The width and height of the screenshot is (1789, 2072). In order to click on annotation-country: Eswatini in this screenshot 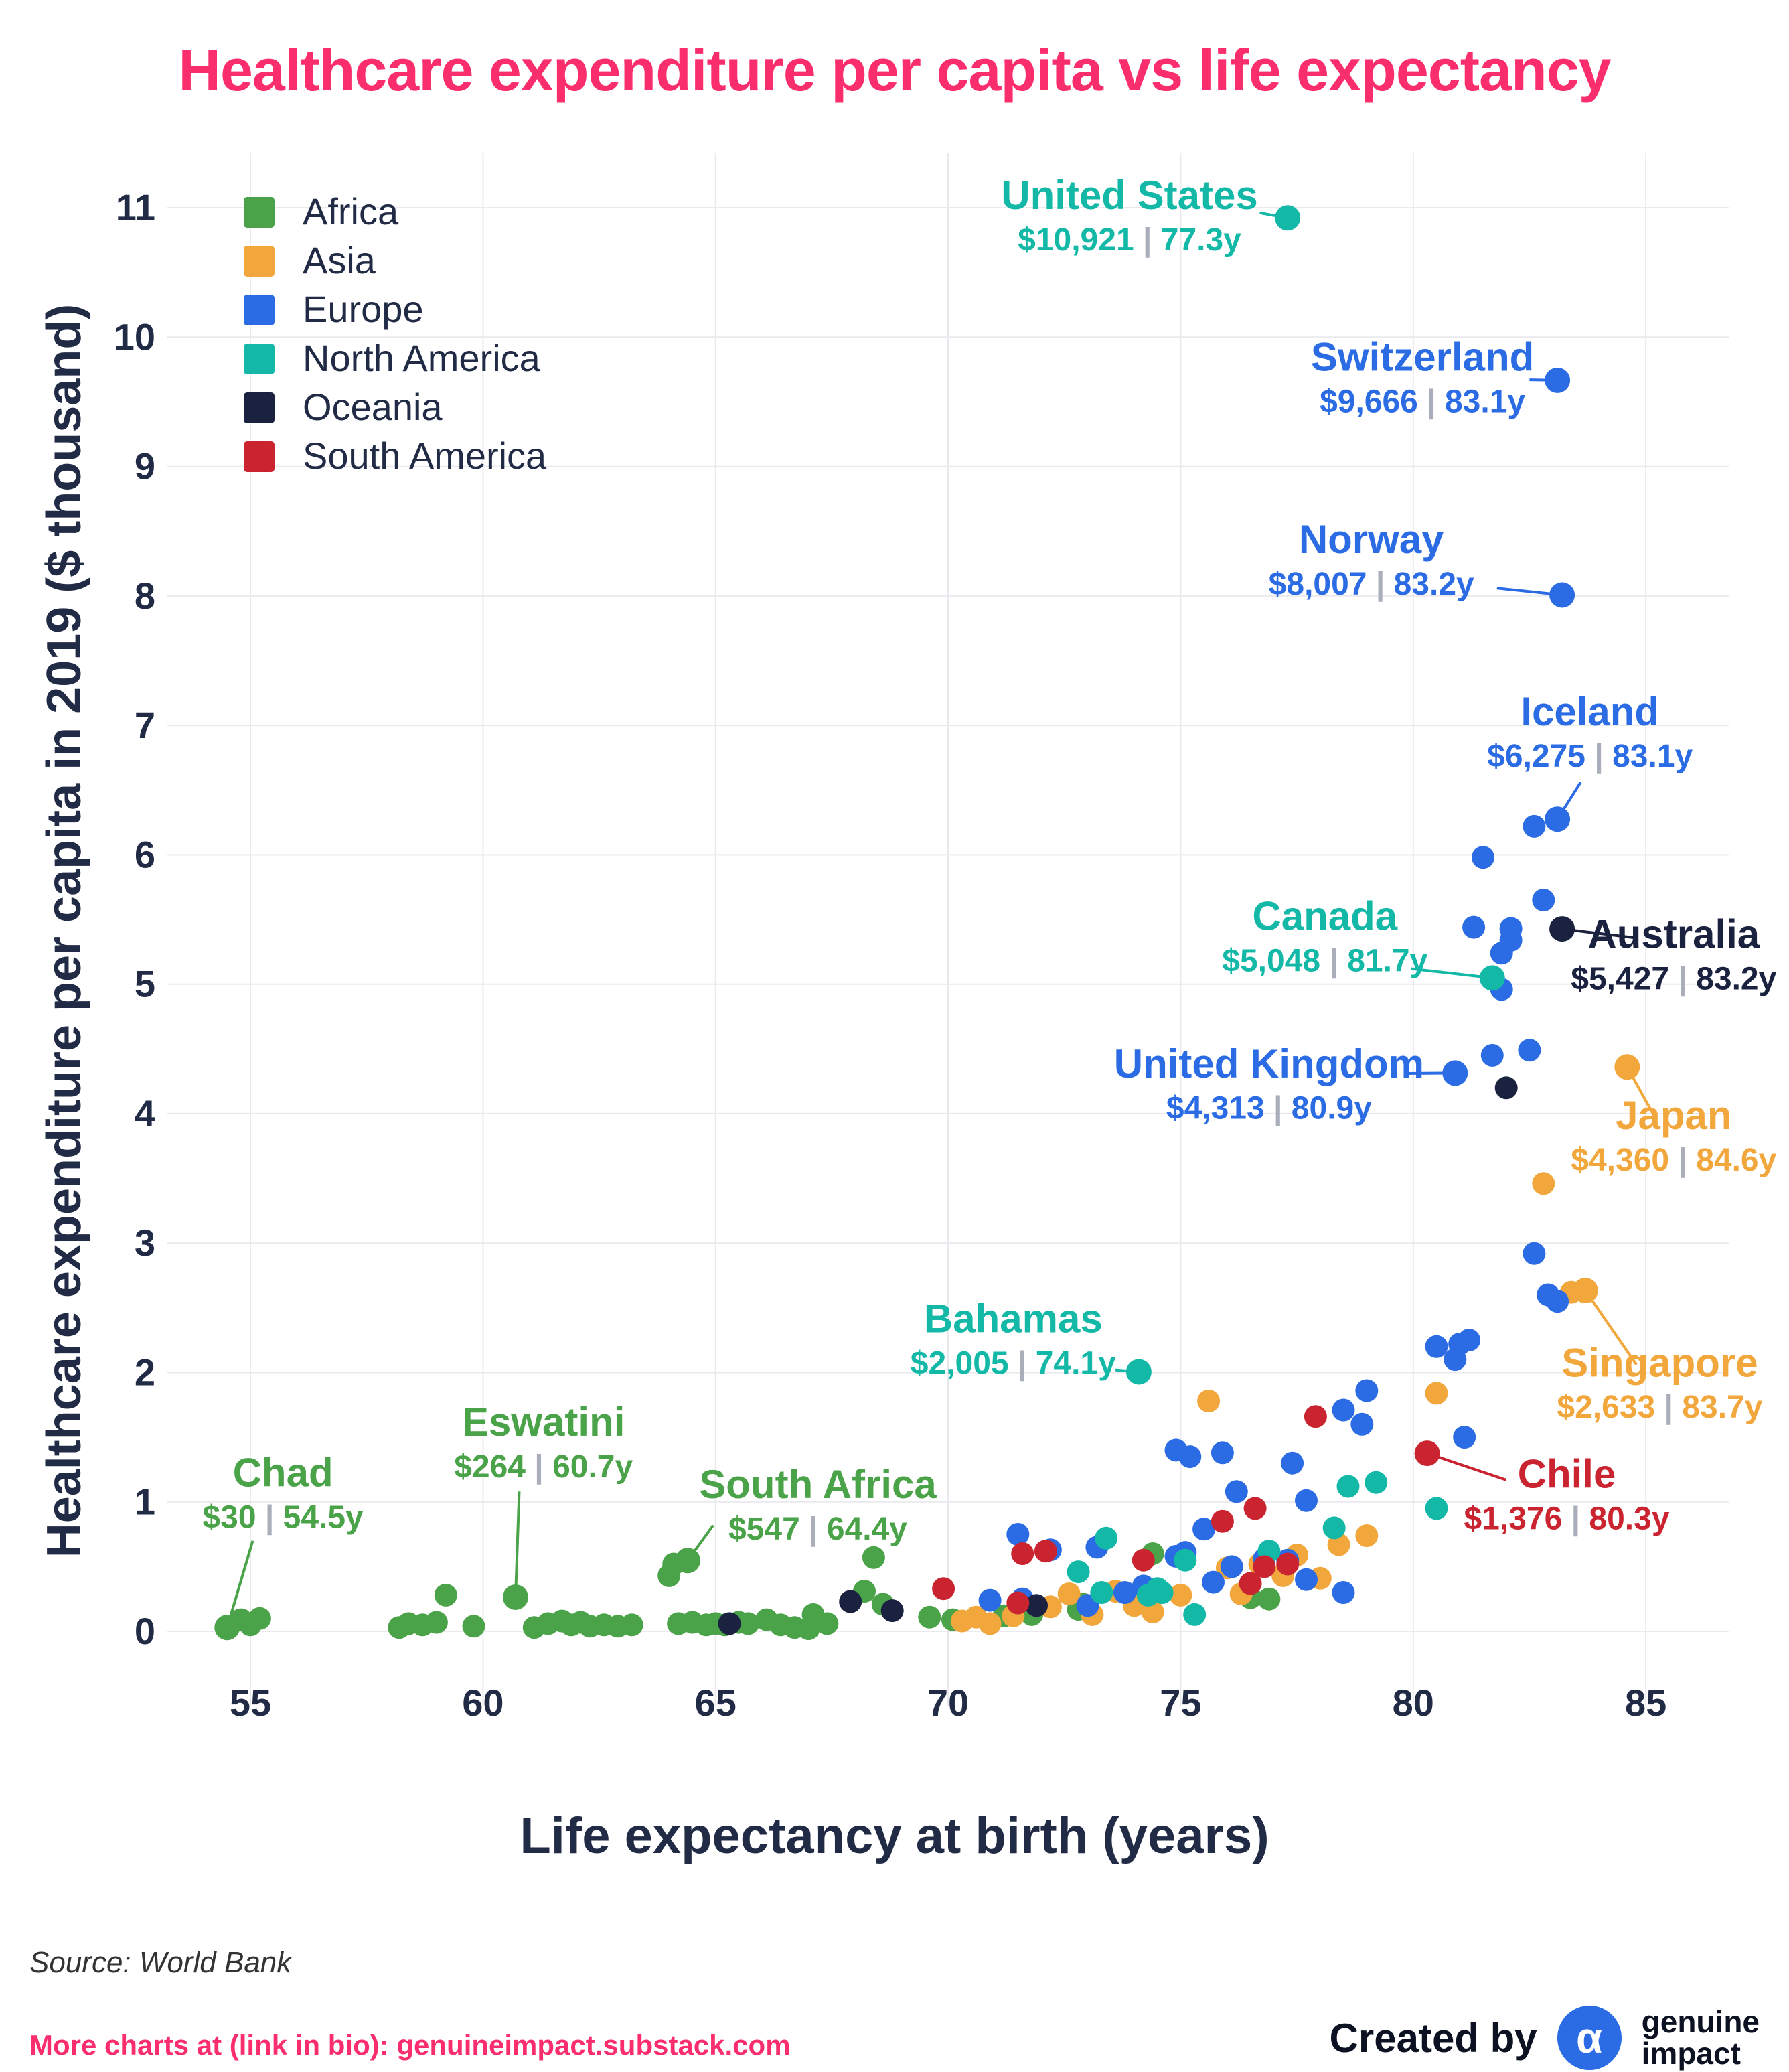, I will do `click(543, 1422)`.